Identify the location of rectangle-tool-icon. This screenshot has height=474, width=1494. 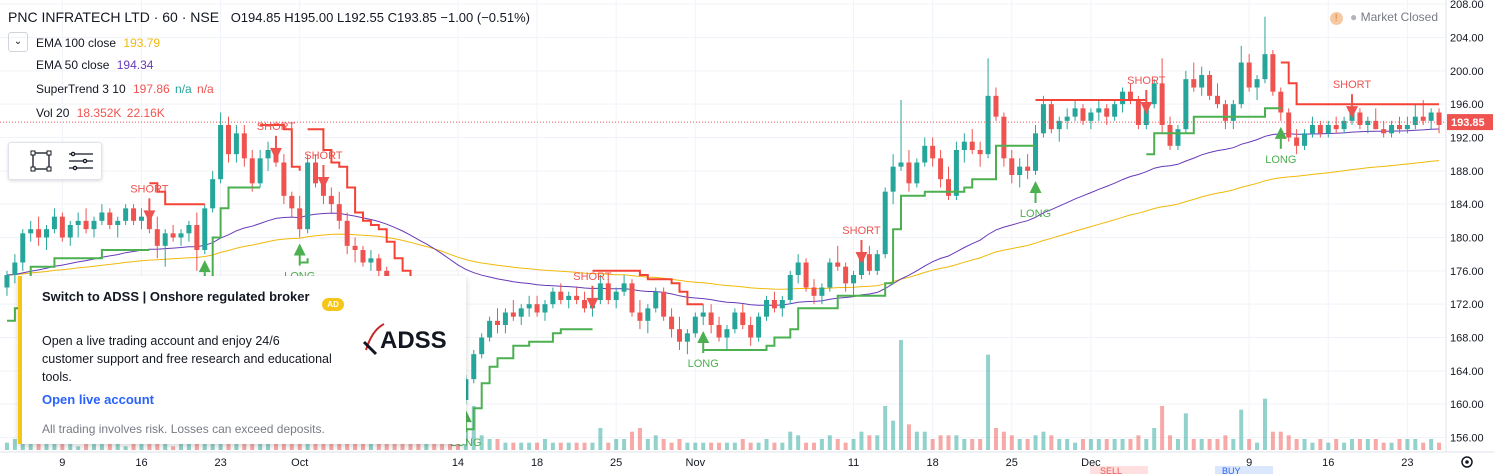
(41, 161).